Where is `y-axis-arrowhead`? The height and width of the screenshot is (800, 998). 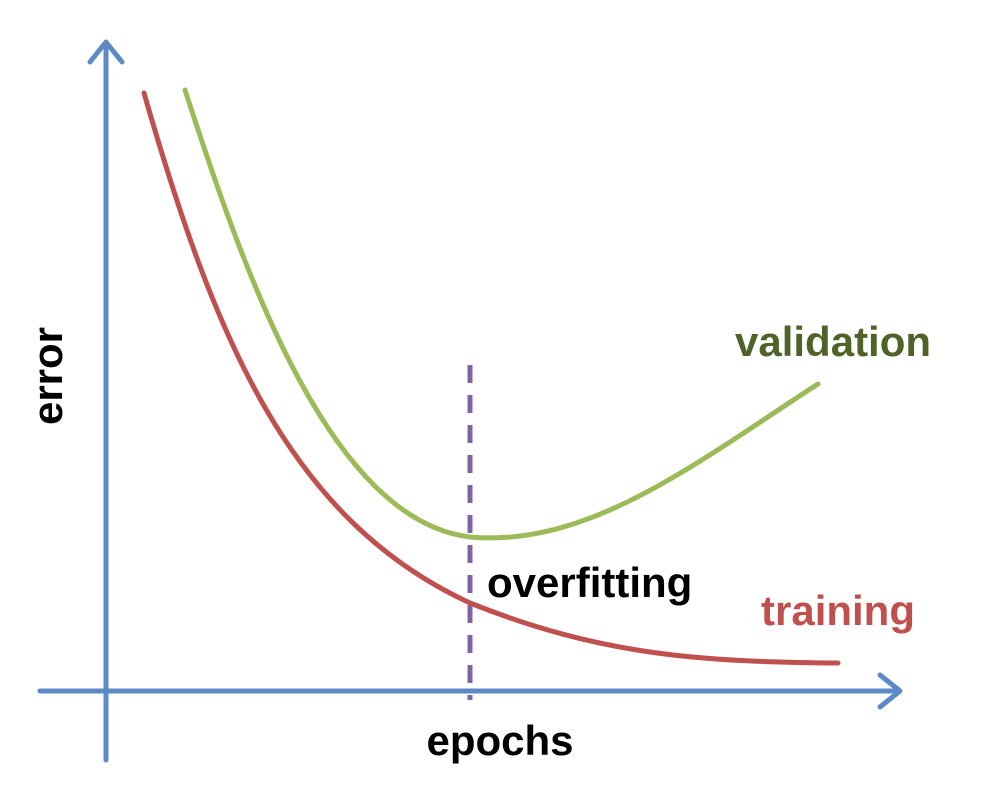
y-axis-arrowhead is located at coordinates (106, 52).